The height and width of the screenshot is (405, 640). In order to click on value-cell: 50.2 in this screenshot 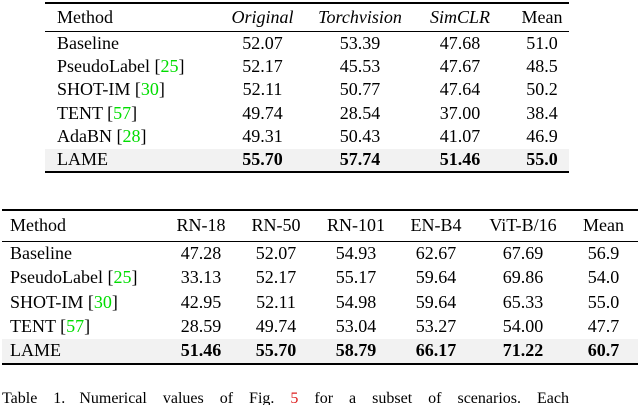, I will do `click(542, 89)`.